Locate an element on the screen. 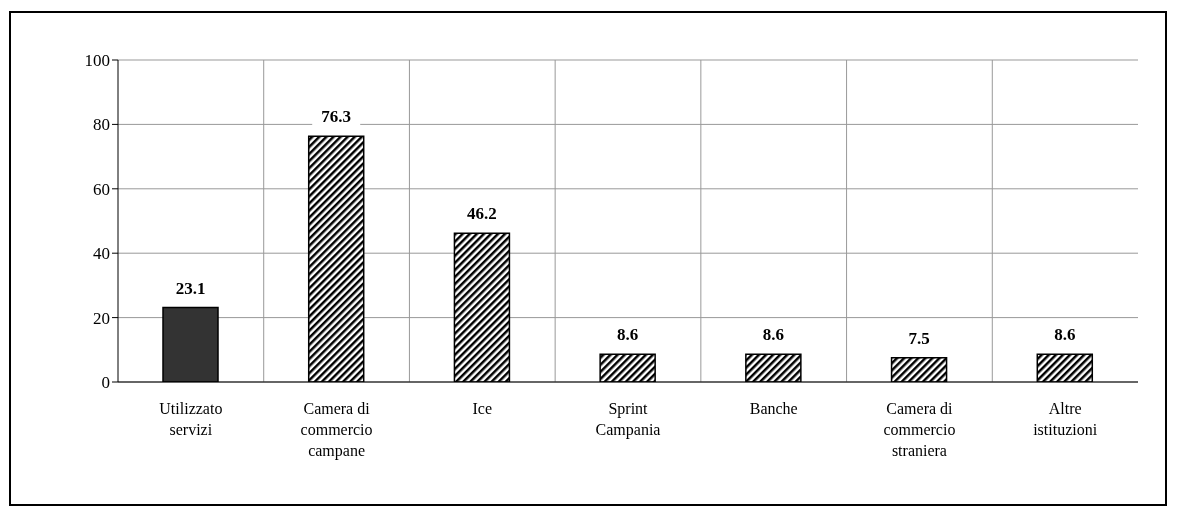  y-tick-label: 20 is located at coordinates (101, 318).